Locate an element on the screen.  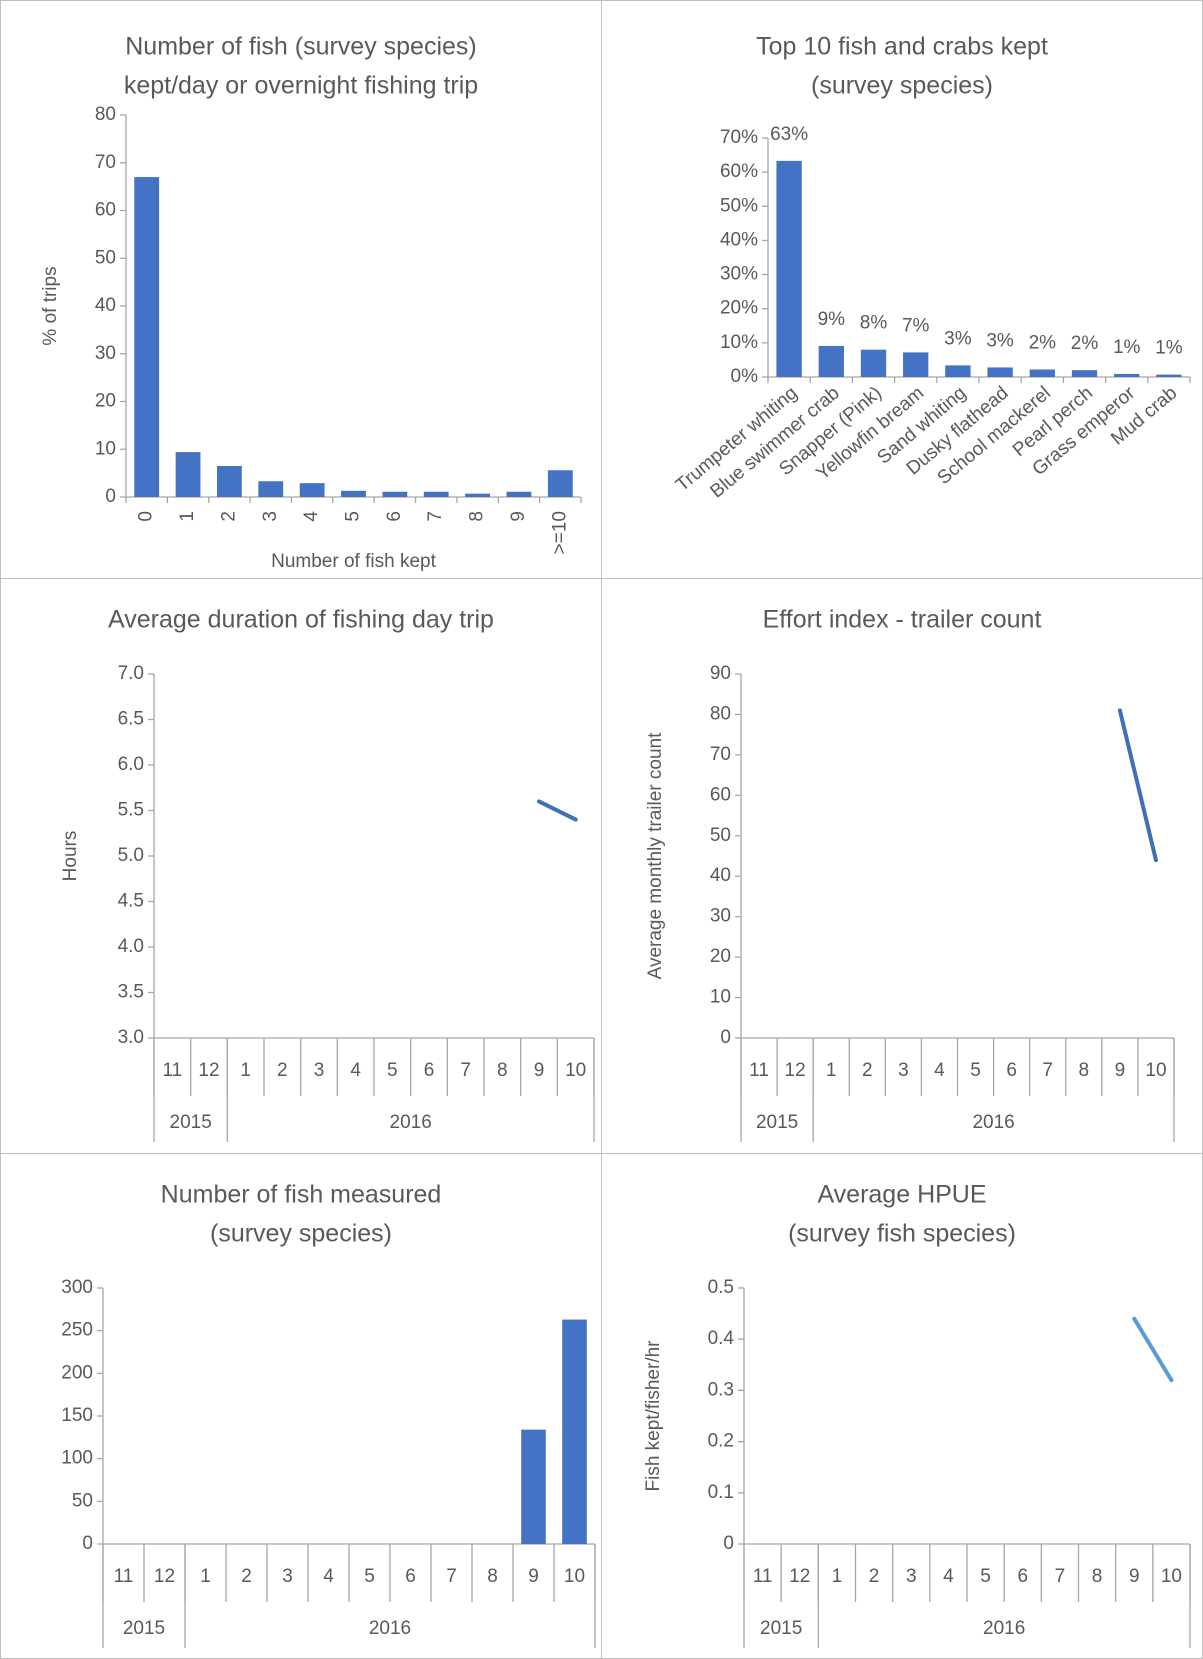
y-tick-label: 250 is located at coordinates (77, 1330).